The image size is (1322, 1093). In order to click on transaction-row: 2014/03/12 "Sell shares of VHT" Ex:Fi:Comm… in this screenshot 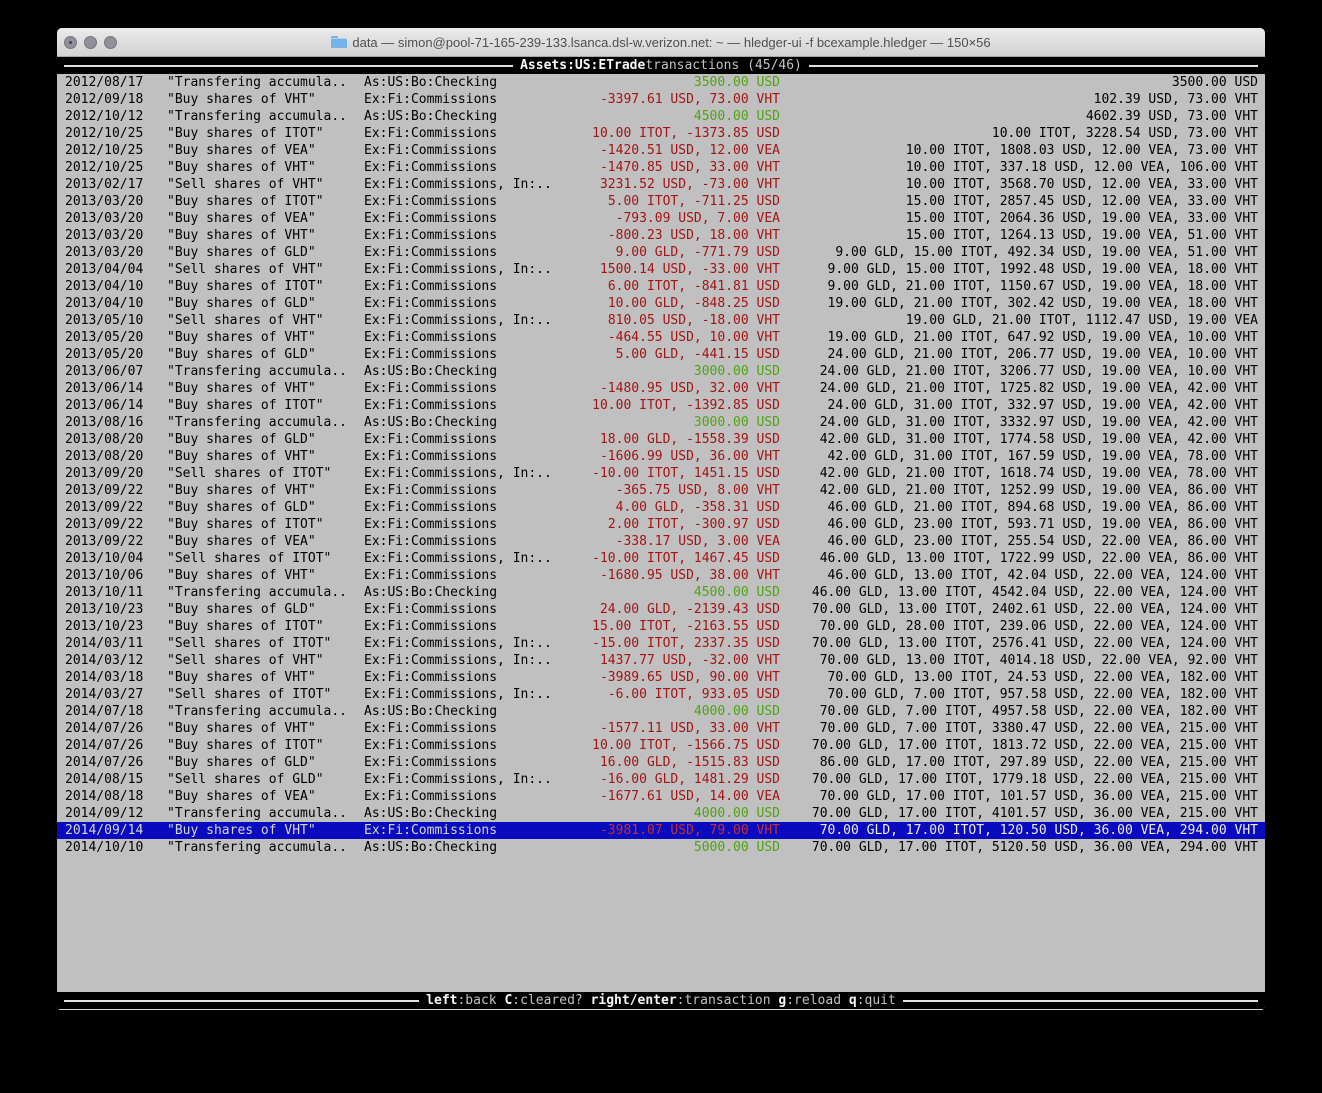, I will do `click(661, 660)`.